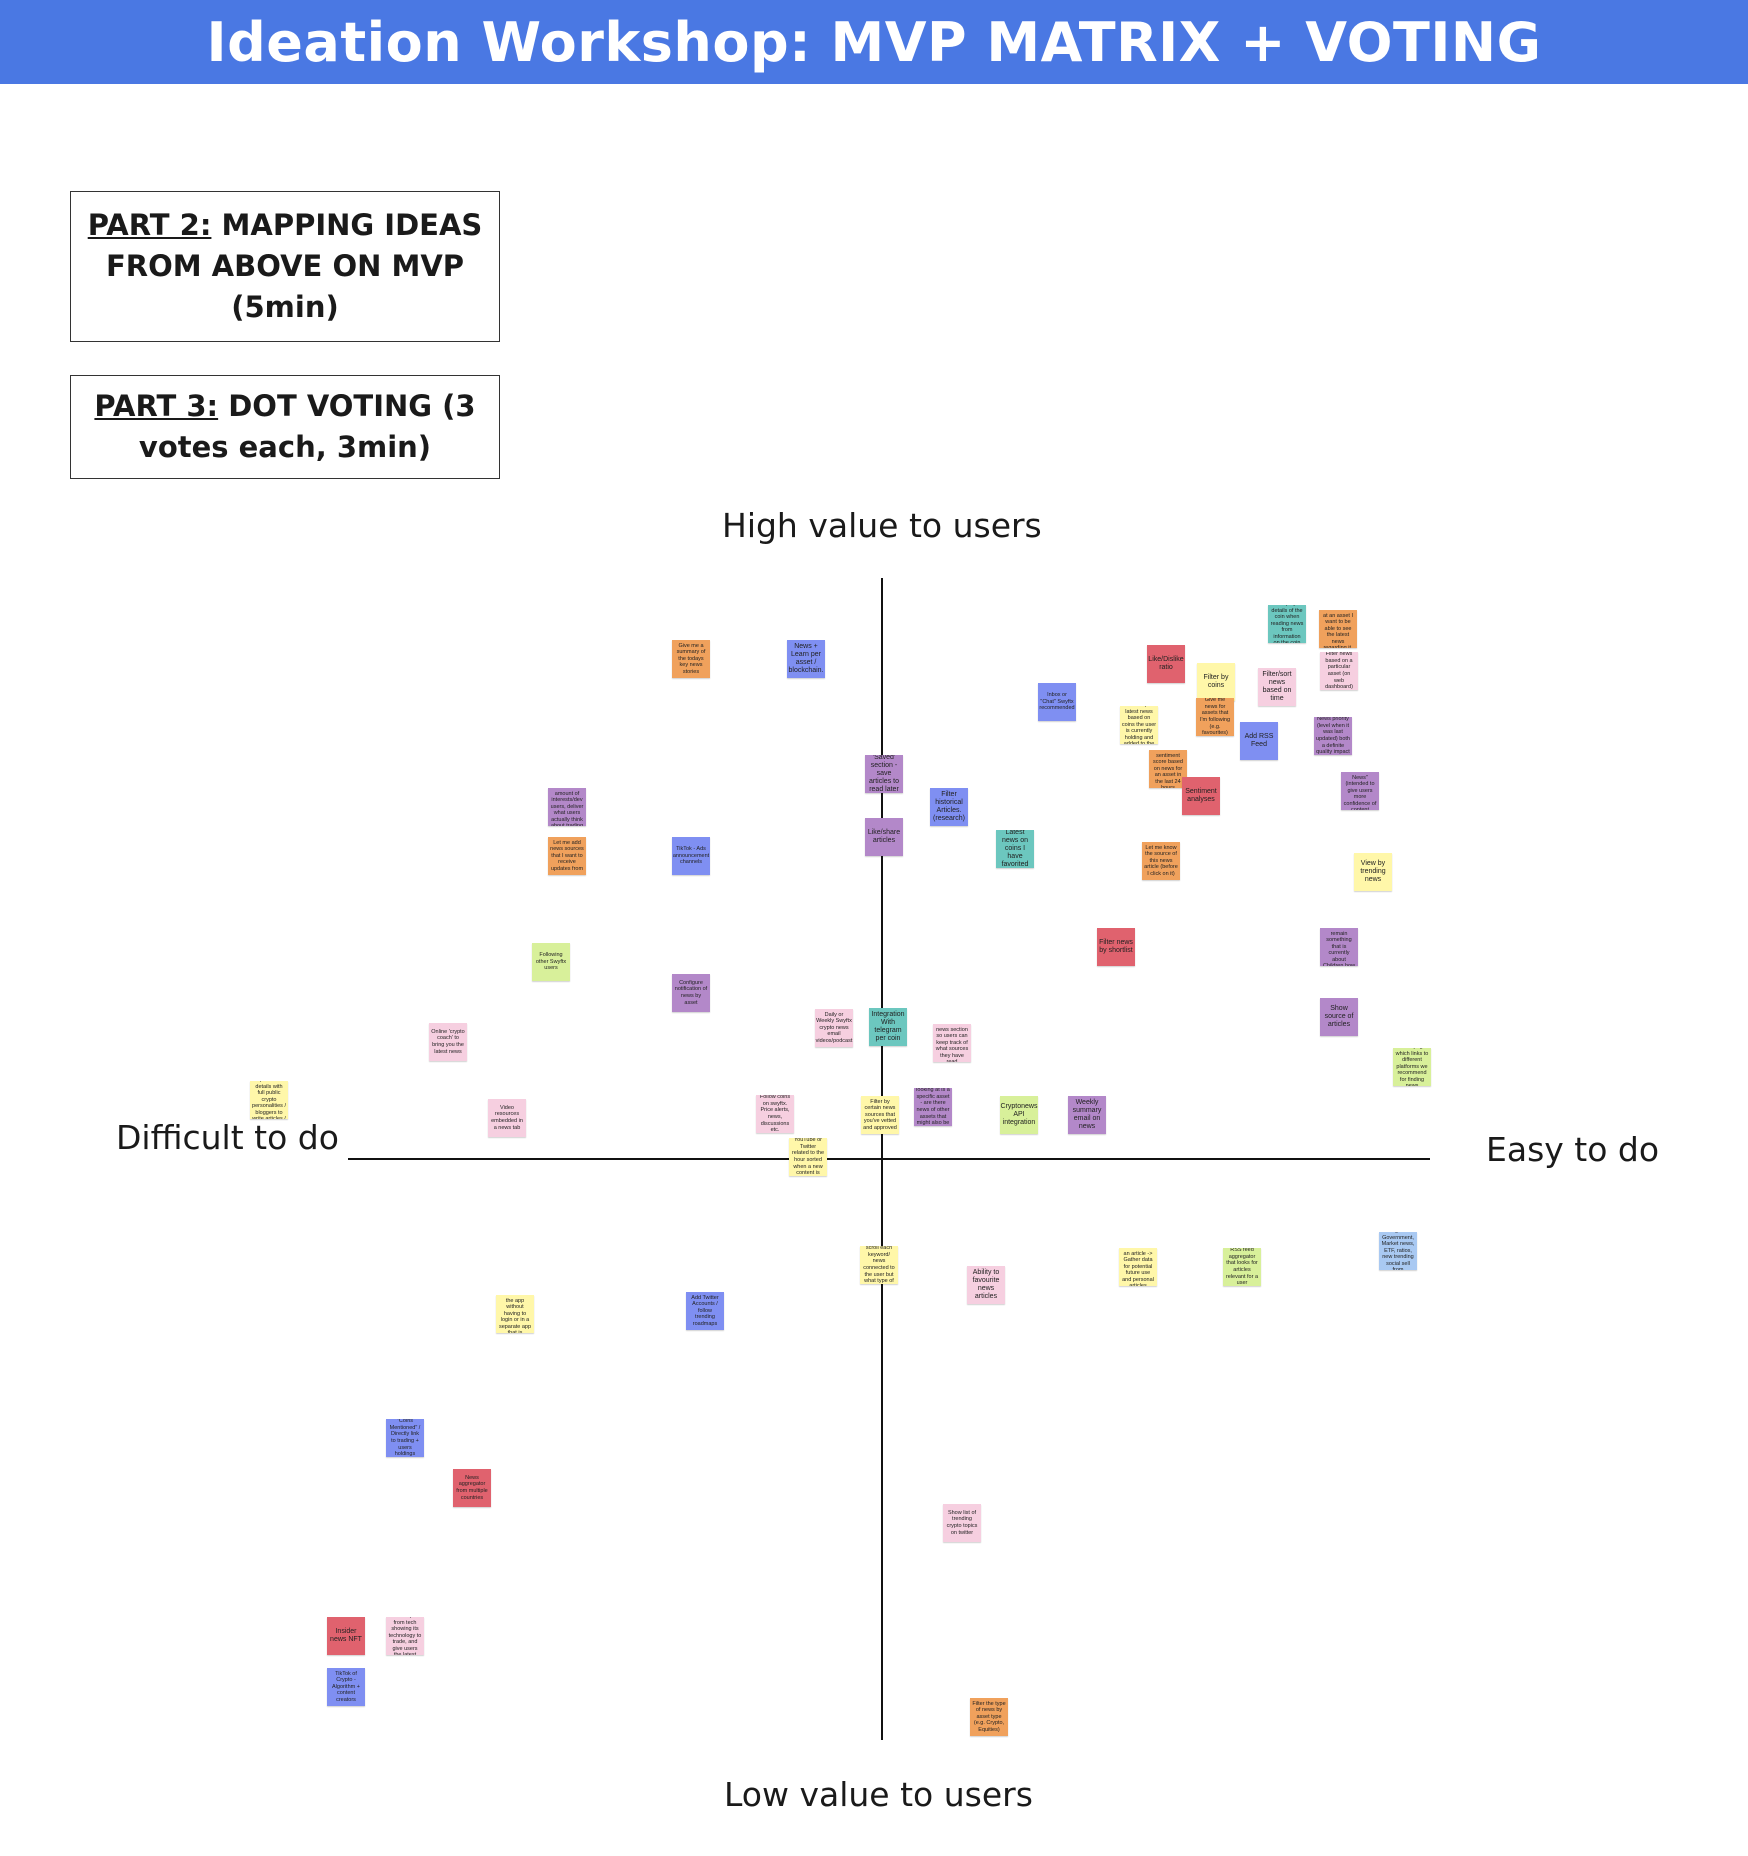 The height and width of the screenshot is (1856, 1748). What do you see at coordinates (227, 1137) in the screenshot?
I see `axis-label-left: Difficult to do` at bounding box center [227, 1137].